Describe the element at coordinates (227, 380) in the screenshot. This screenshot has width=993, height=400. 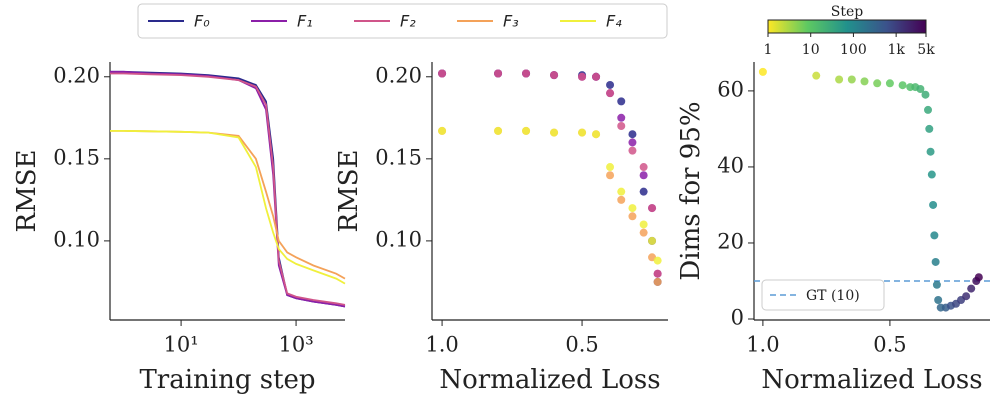
I see `x-axis-label: Training step` at that location.